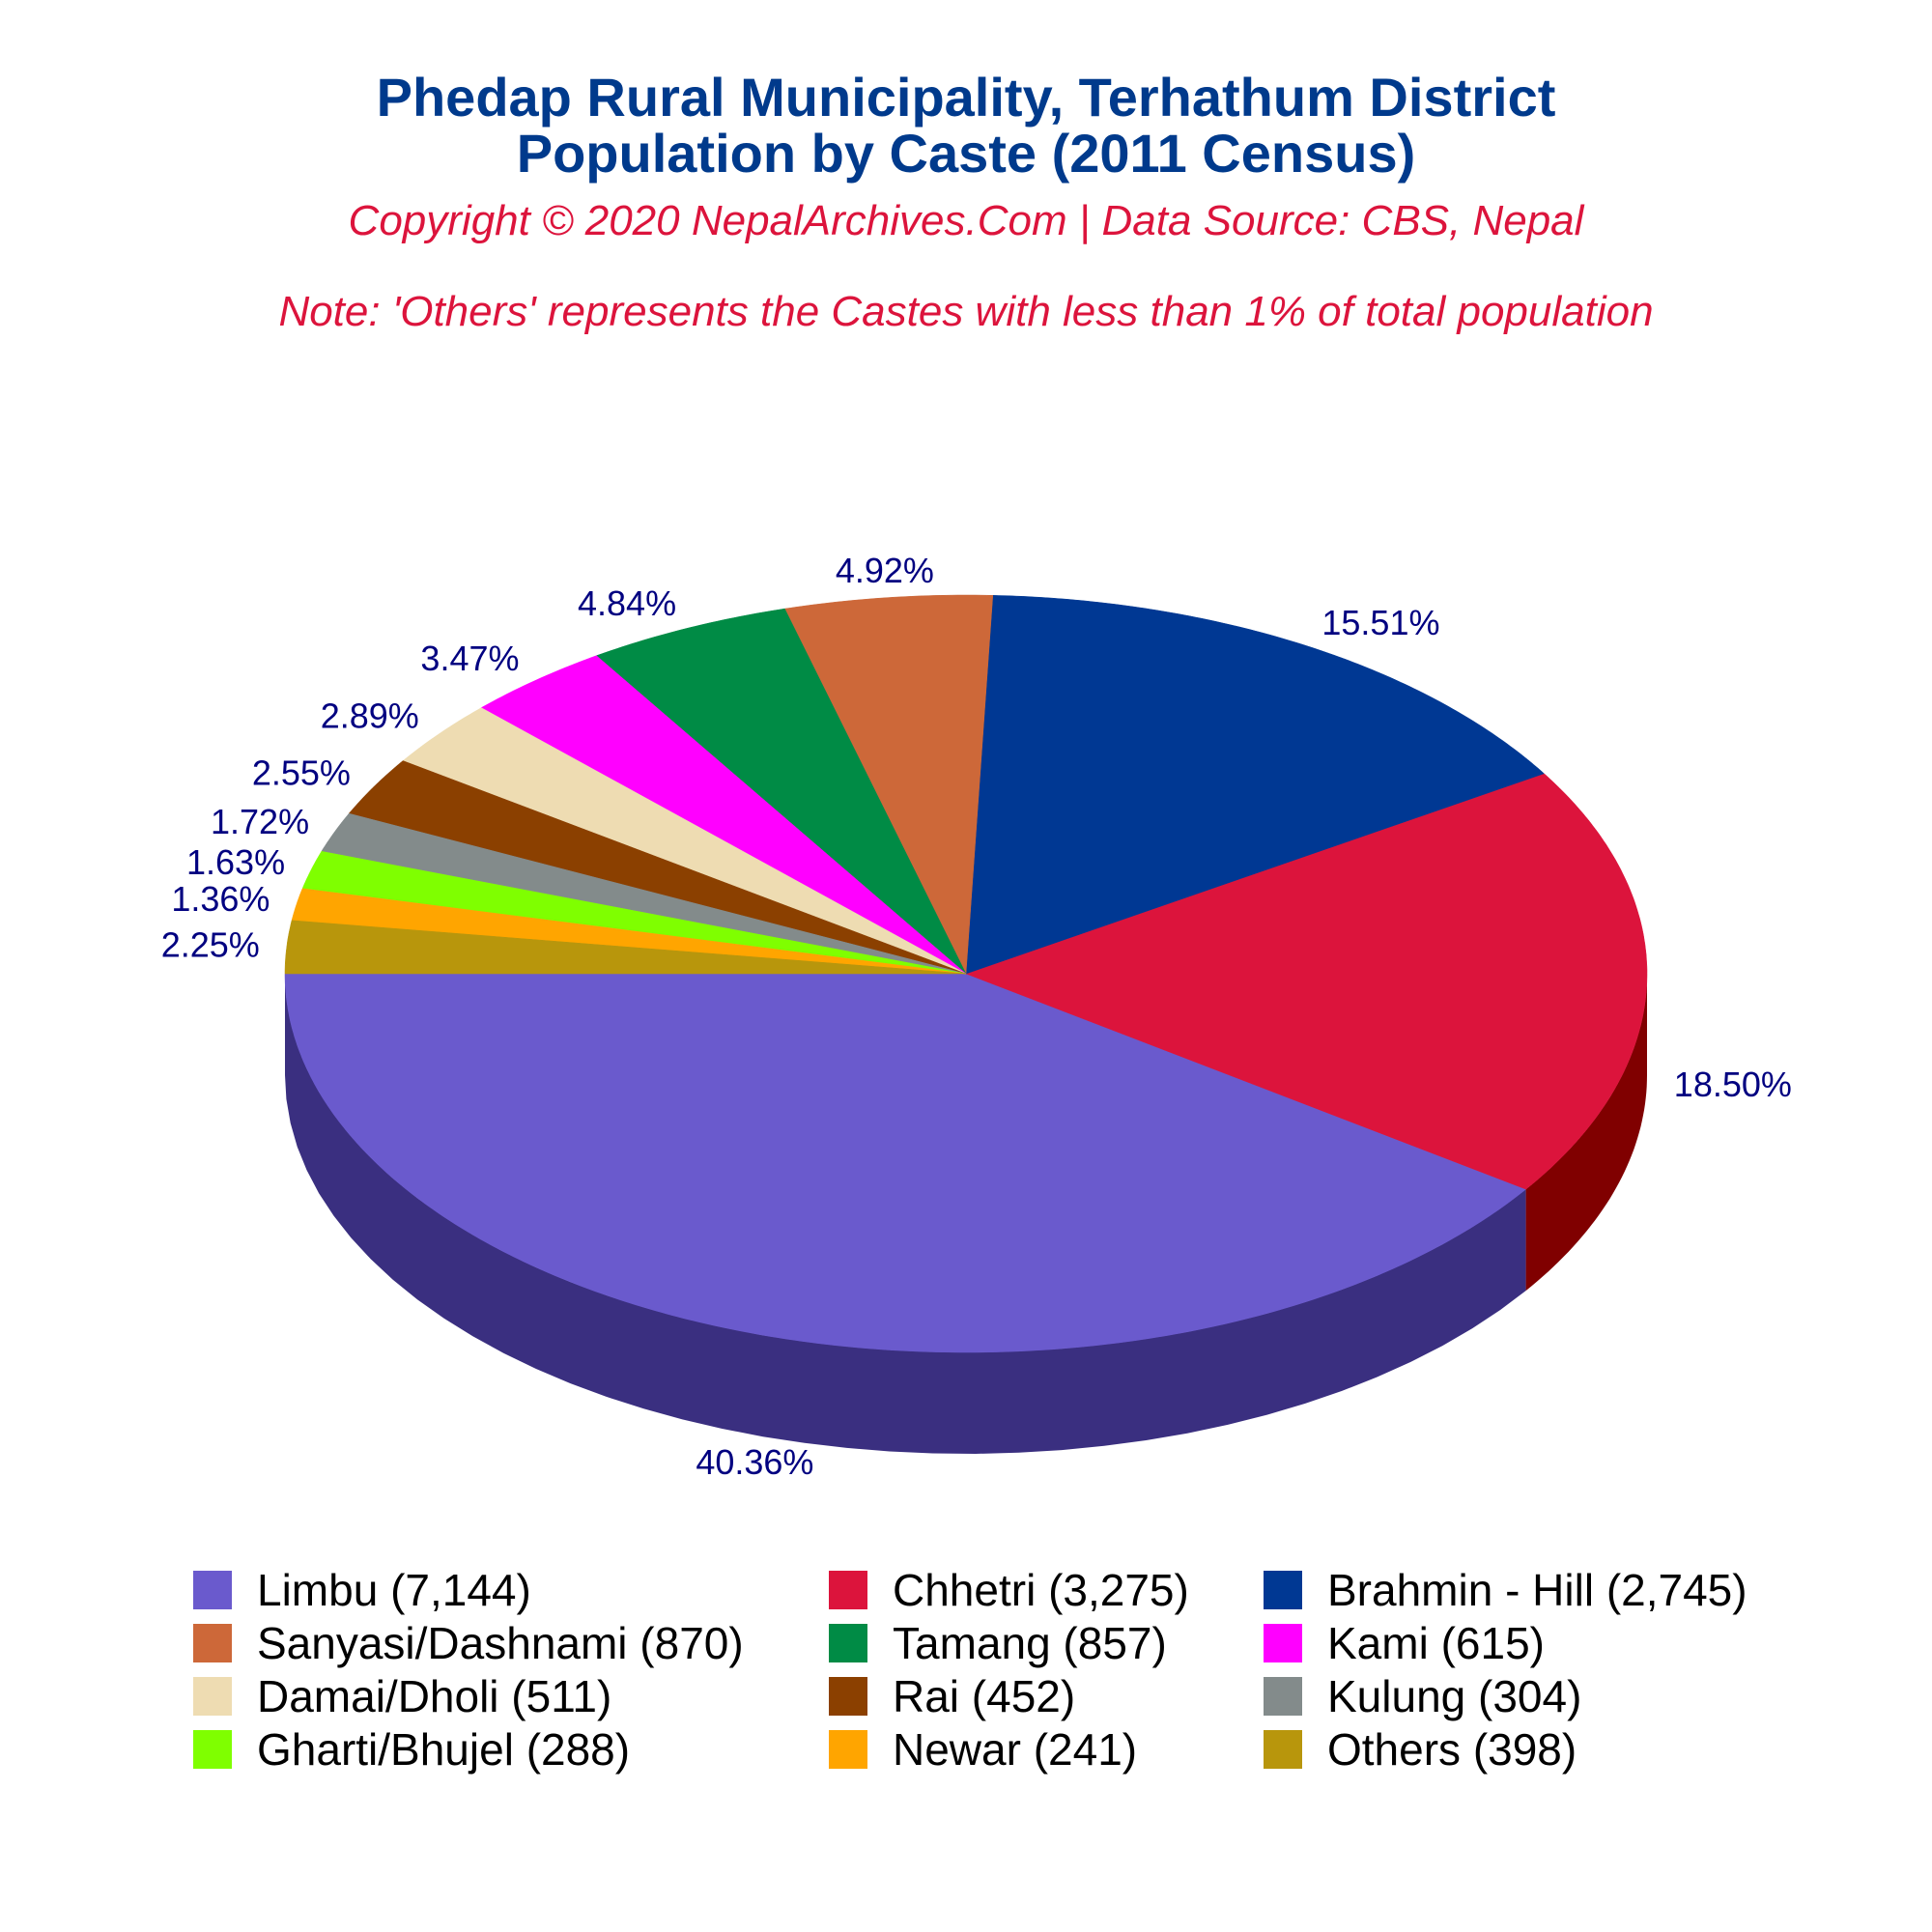  Describe the element at coordinates (469, 658) in the screenshot. I see `pie-label-5: 3.47%` at that location.